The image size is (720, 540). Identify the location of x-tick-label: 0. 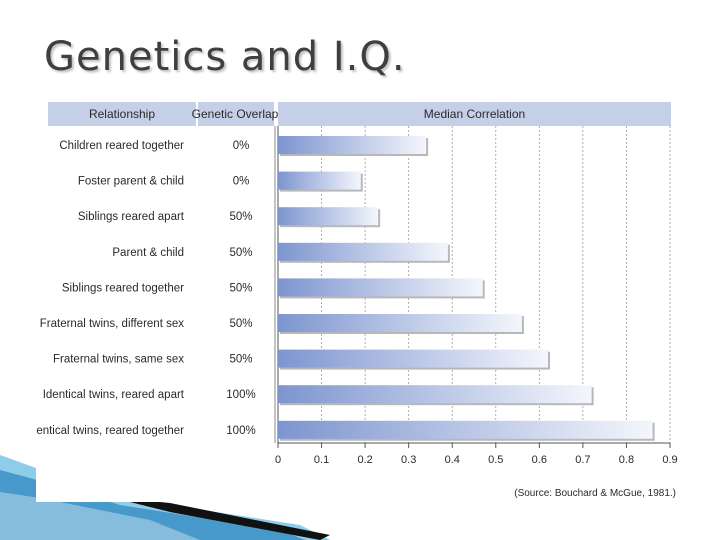
(278, 460).